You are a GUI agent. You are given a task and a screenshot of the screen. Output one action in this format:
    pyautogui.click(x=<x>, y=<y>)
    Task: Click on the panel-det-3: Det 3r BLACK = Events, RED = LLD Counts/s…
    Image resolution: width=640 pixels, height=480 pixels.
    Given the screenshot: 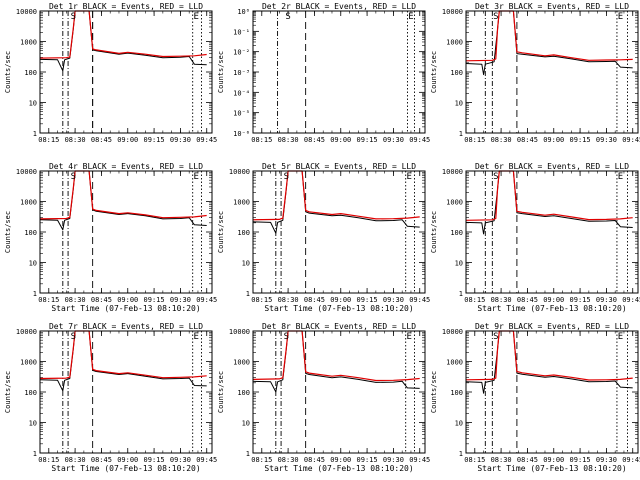 What is the action you would take?
    pyautogui.click(x=535, y=73)
    